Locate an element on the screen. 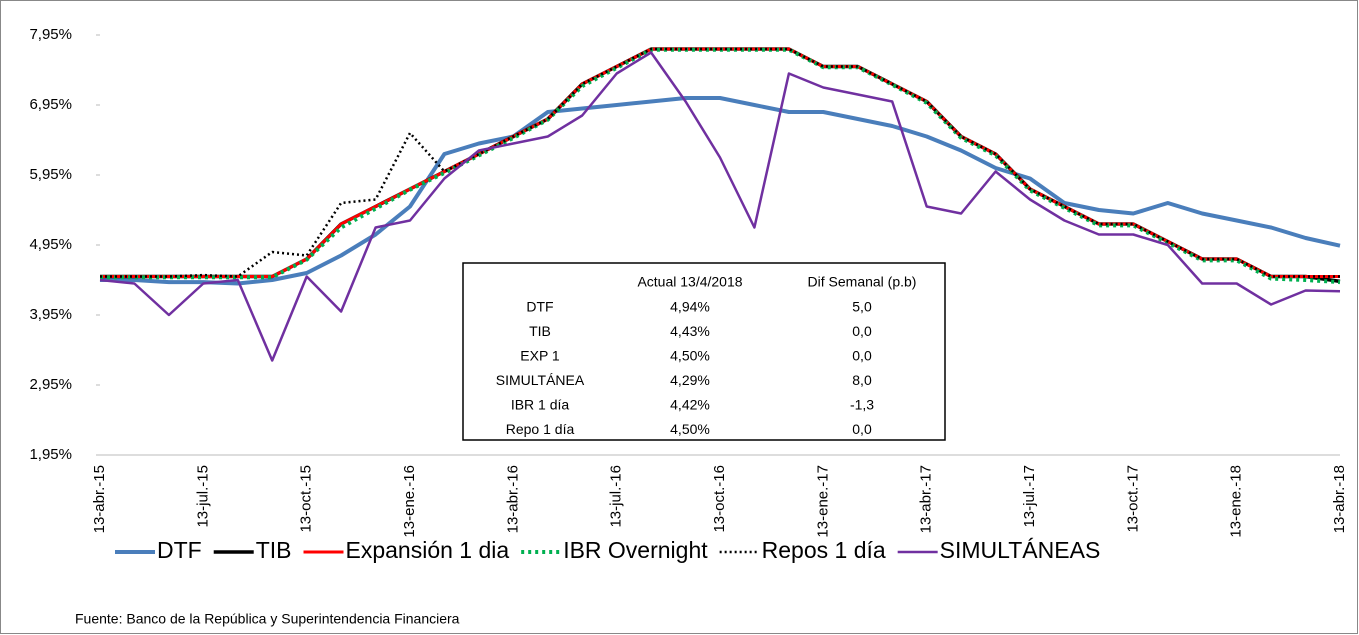  table-cell: IBR 1 día is located at coordinates (540, 405).